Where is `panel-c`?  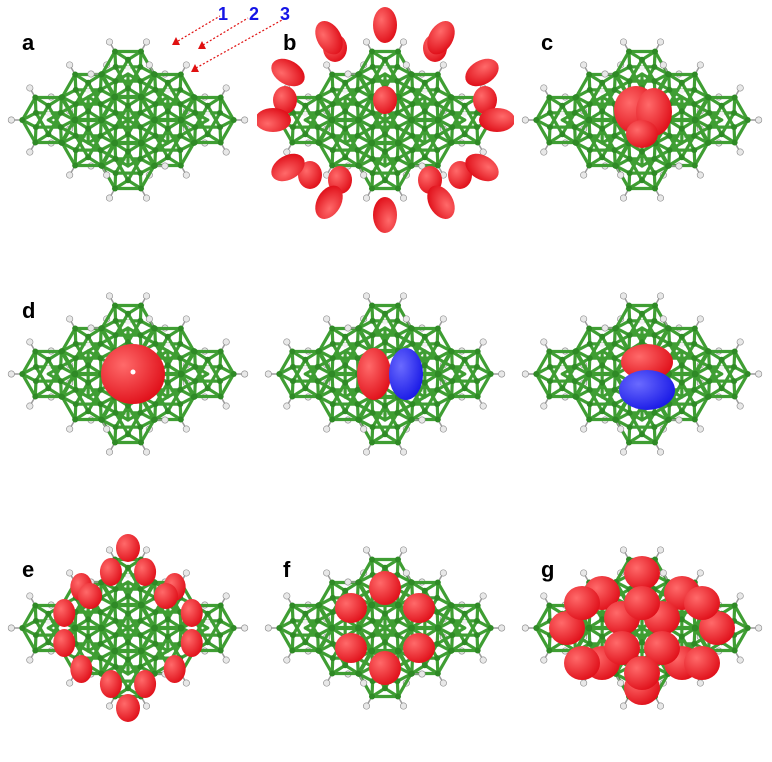
panel-c is located at coordinates (642, 127).